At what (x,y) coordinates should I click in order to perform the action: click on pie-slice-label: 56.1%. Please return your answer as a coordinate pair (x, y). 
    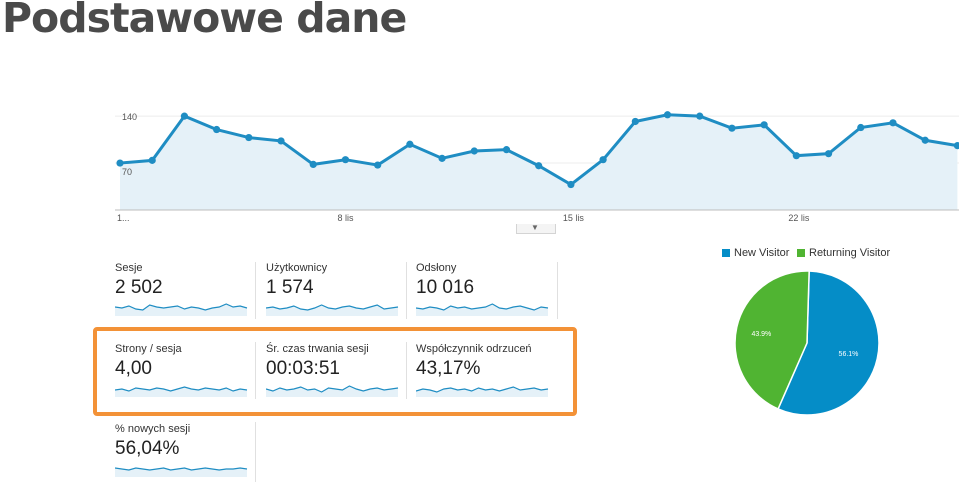
    Looking at the image, I should click on (849, 354).